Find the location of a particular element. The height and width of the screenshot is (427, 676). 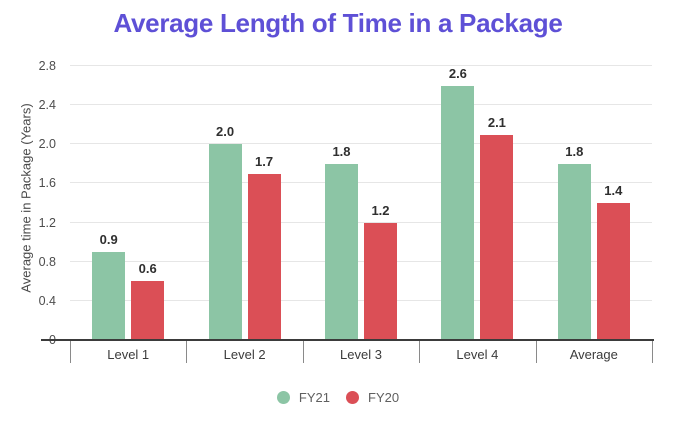

x-category-label: Level 3 is located at coordinates (361, 354).